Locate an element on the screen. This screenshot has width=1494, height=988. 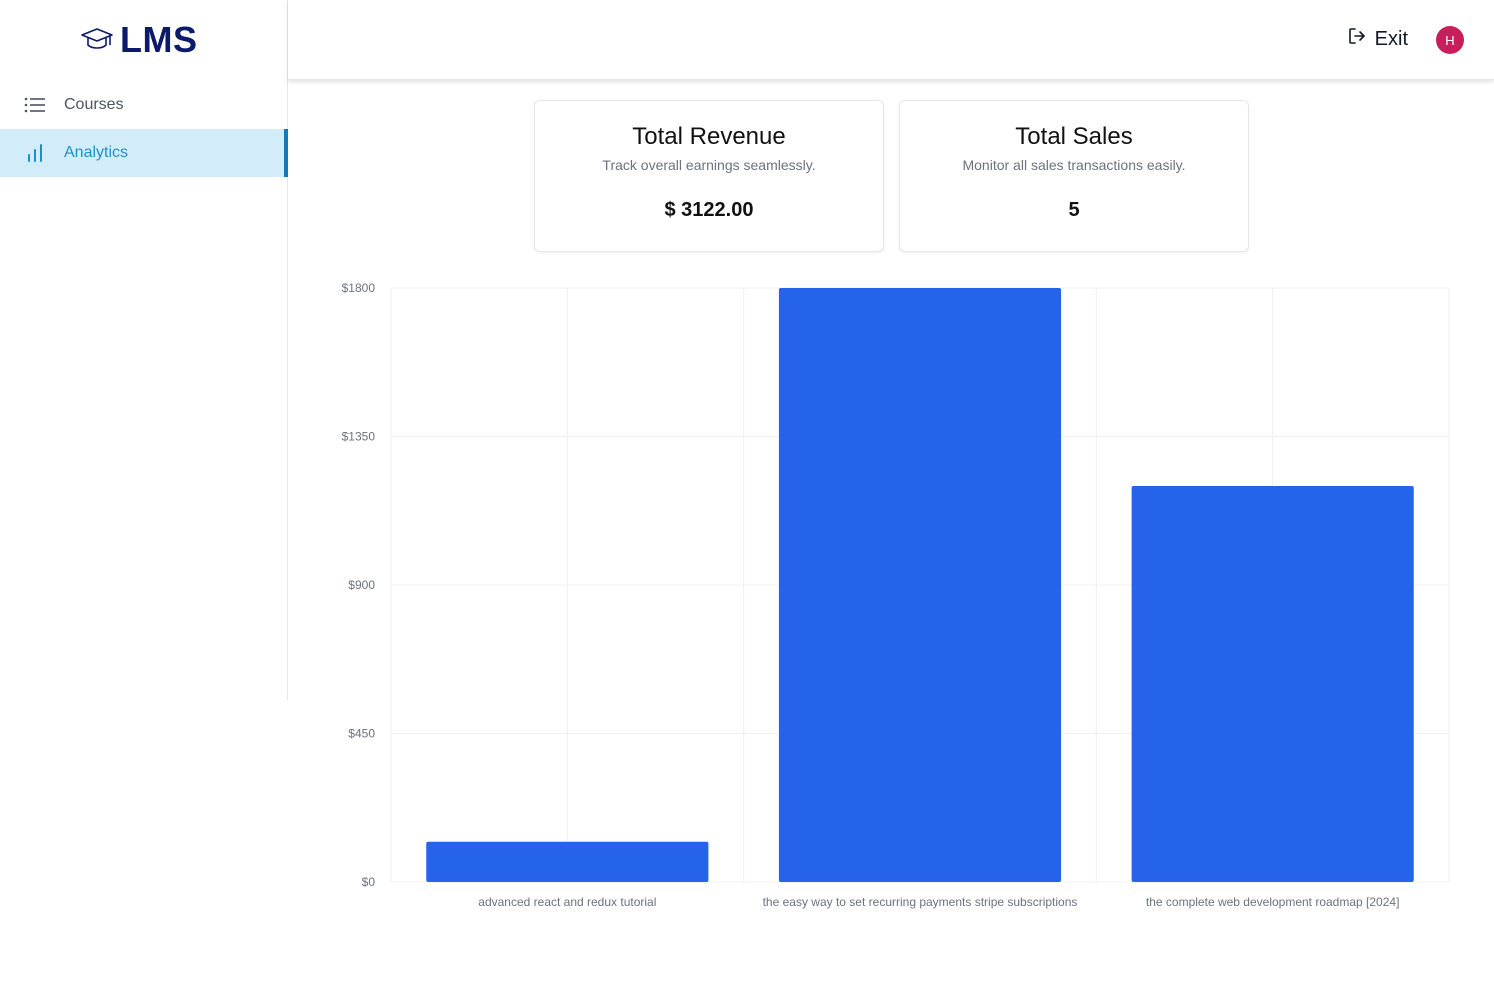
y-tick-label: $1800 is located at coordinates (359, 288).